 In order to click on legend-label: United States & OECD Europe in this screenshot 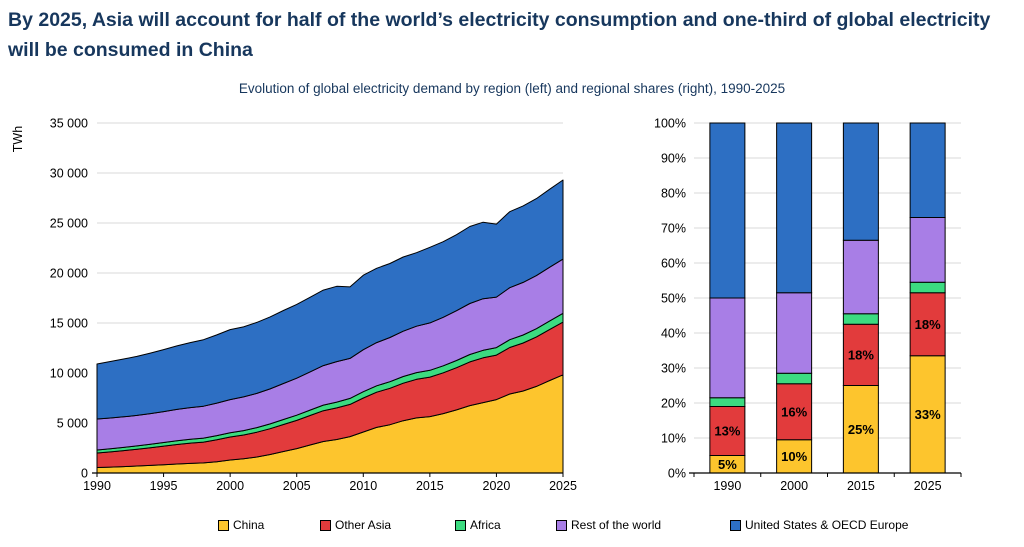, I will do `click(827, 525)`.